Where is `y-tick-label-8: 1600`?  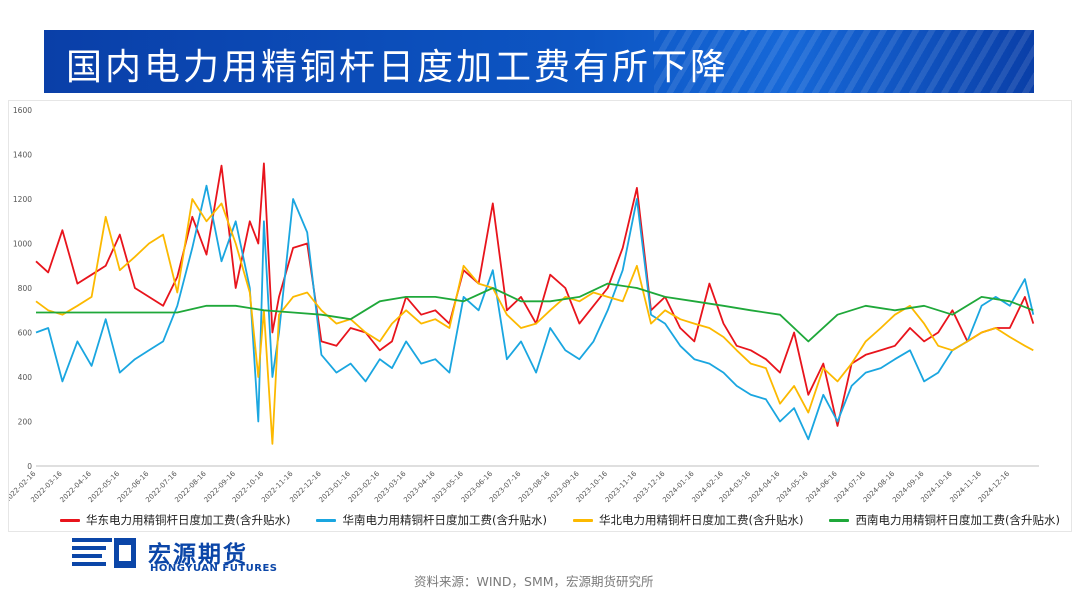
y-tick-label-8: 1600 is located at coordinates (22, 110).